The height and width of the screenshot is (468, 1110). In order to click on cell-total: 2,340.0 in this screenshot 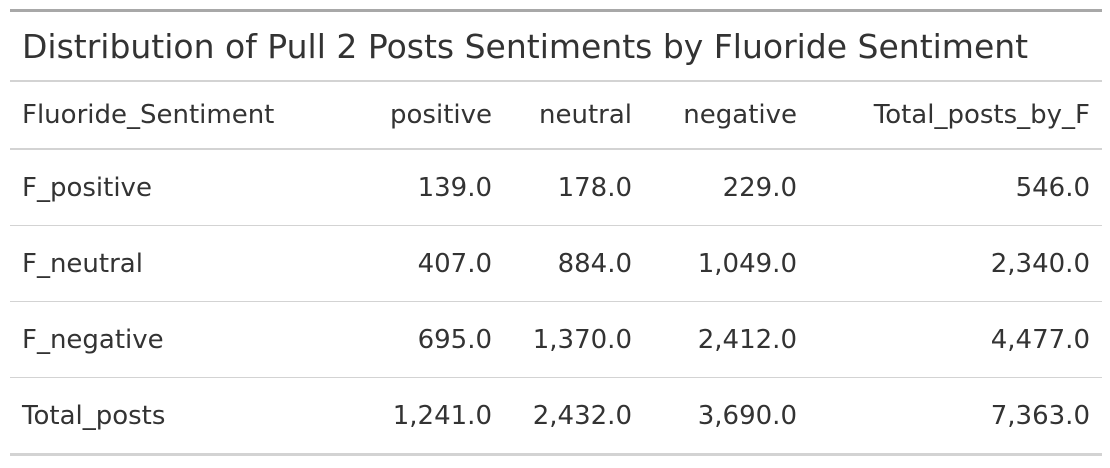, I will do `click(955, 263)`.